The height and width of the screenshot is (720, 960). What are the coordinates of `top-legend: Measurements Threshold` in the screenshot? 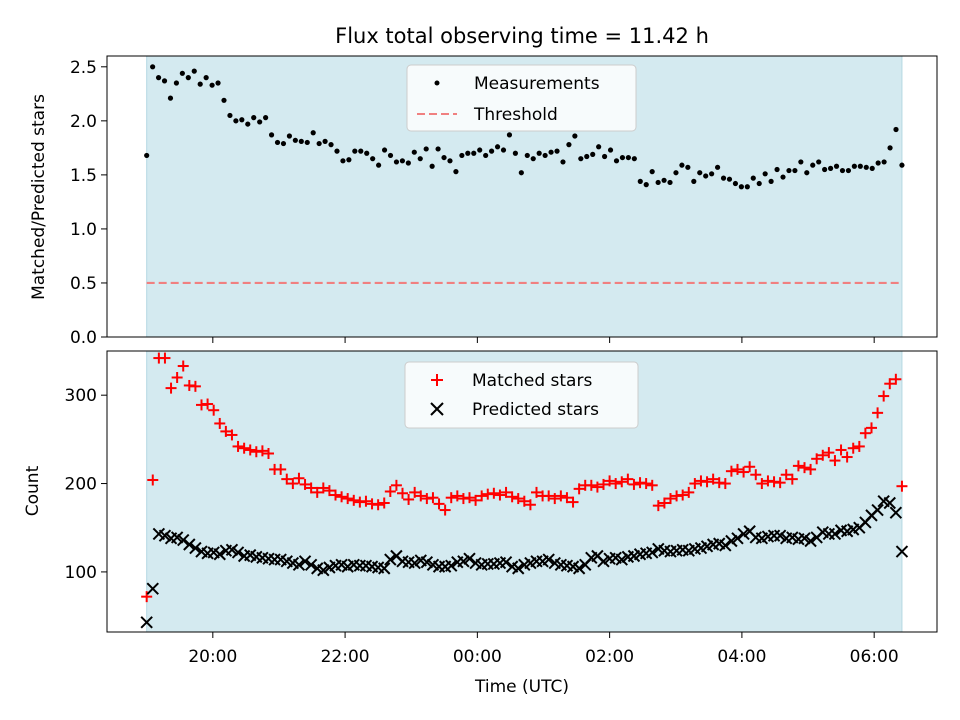 It's located at (521, 98).